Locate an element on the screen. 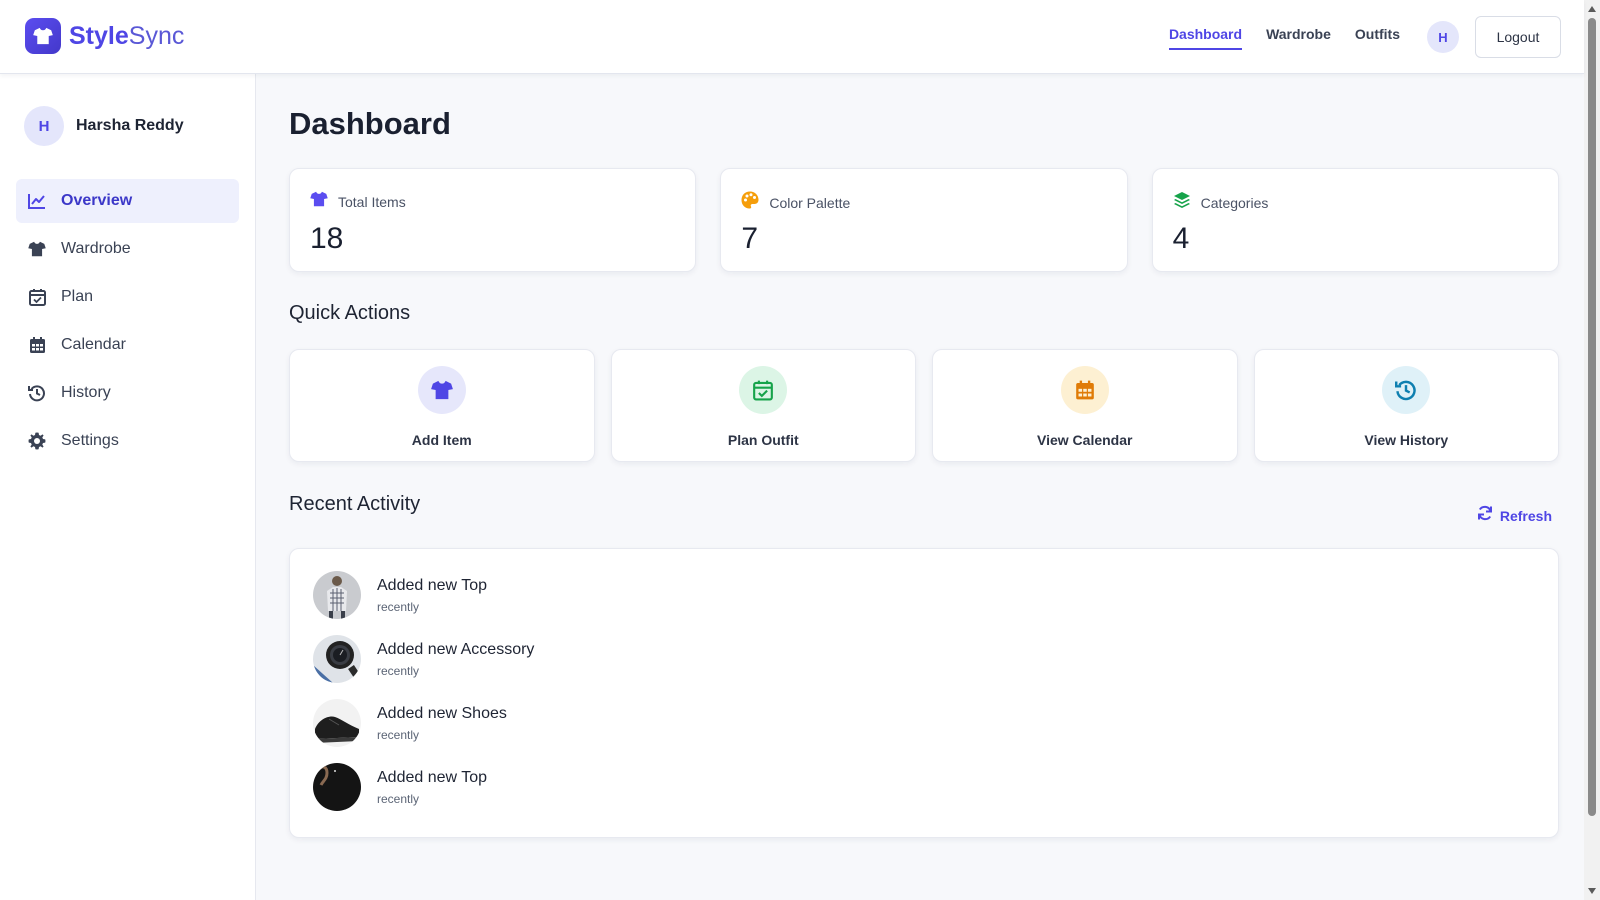 The width and height of the screenshot is (1600, 900). stat-label: Categories is located at coordinates (1234, 202).